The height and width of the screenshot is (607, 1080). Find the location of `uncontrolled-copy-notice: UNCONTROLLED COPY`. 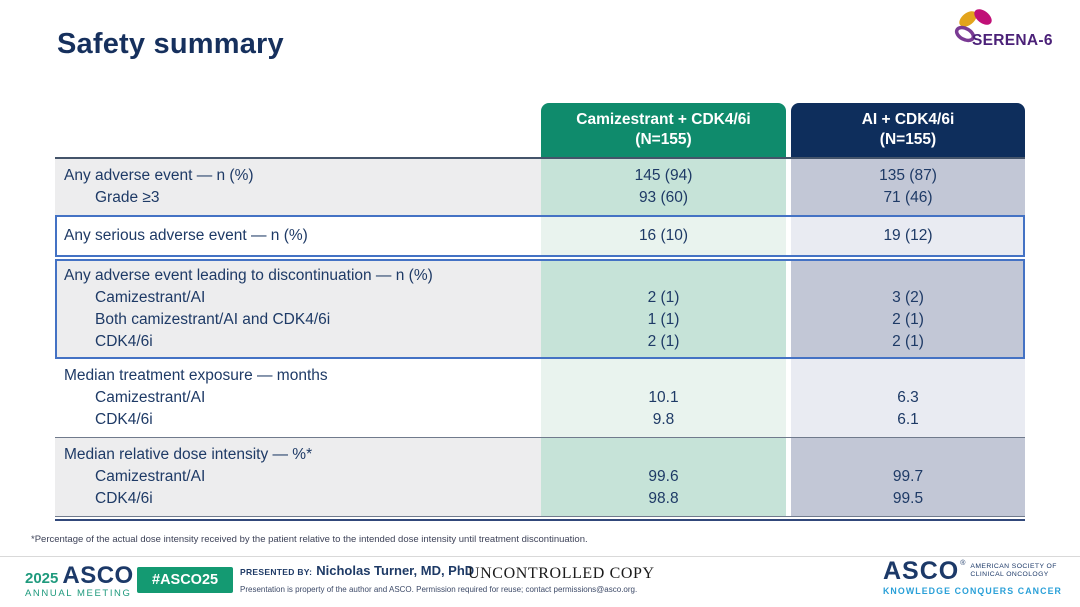

uncontrolled-copy-notice: UNCONTROLLED COPY is located at coordinates (561, 573).